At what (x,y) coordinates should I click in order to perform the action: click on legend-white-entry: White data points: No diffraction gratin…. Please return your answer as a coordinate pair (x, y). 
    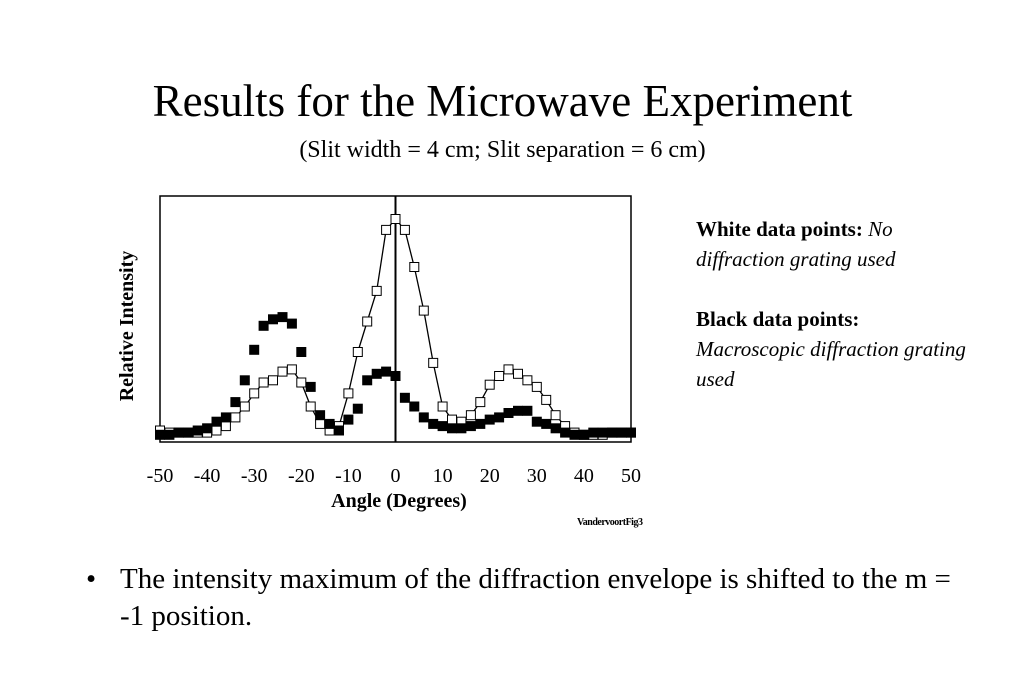
    Looking at the image, I should click on (831, 244).